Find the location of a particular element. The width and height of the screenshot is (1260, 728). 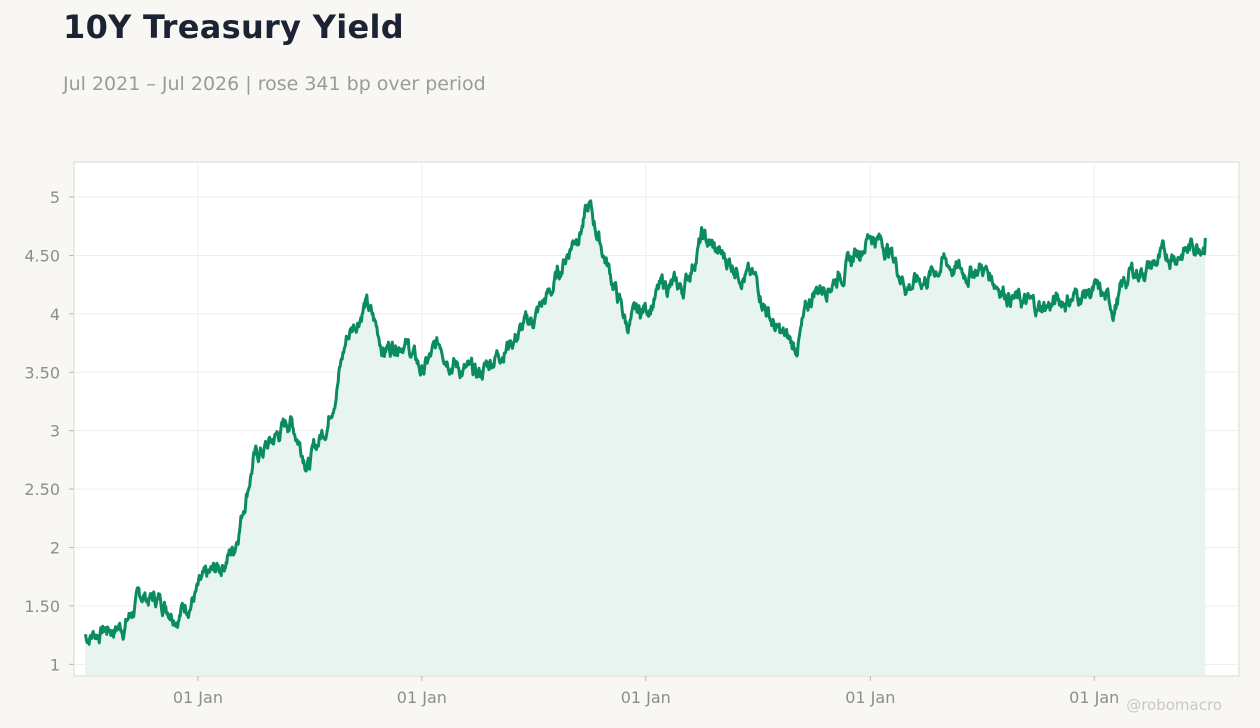

y-tick-label: 4 is located at coordinates (55, 314).